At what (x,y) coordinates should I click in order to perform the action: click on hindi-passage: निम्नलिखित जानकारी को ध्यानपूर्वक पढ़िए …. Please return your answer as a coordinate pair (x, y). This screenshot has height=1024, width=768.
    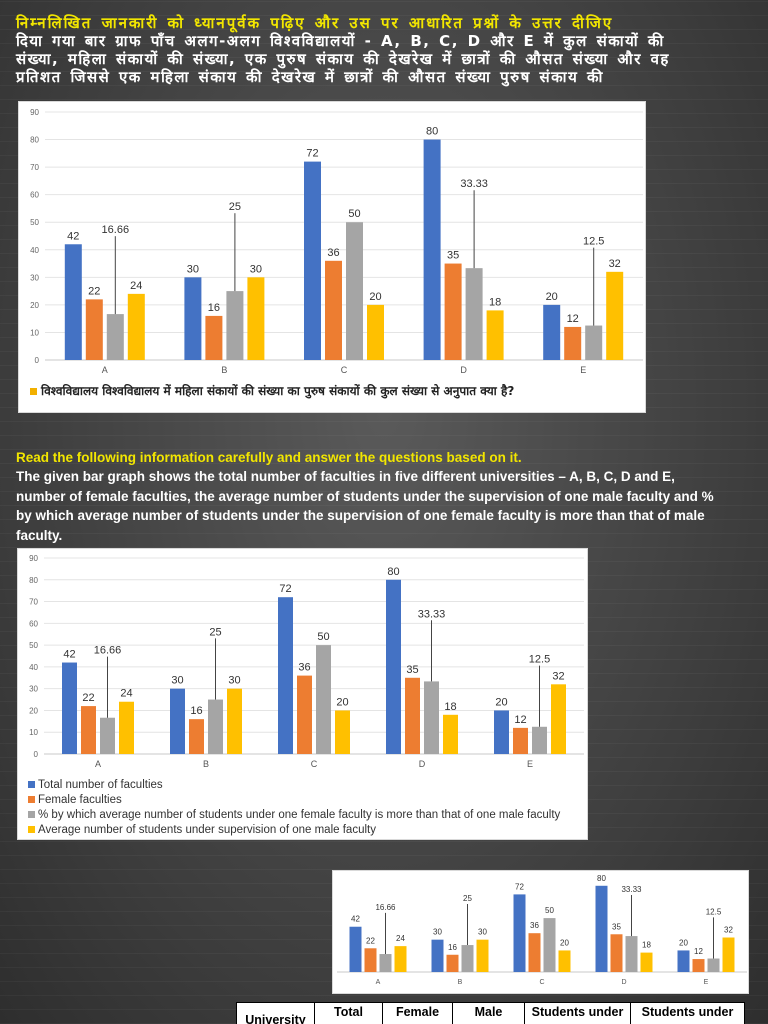
    Looking at the image, I should click on (366, 50).